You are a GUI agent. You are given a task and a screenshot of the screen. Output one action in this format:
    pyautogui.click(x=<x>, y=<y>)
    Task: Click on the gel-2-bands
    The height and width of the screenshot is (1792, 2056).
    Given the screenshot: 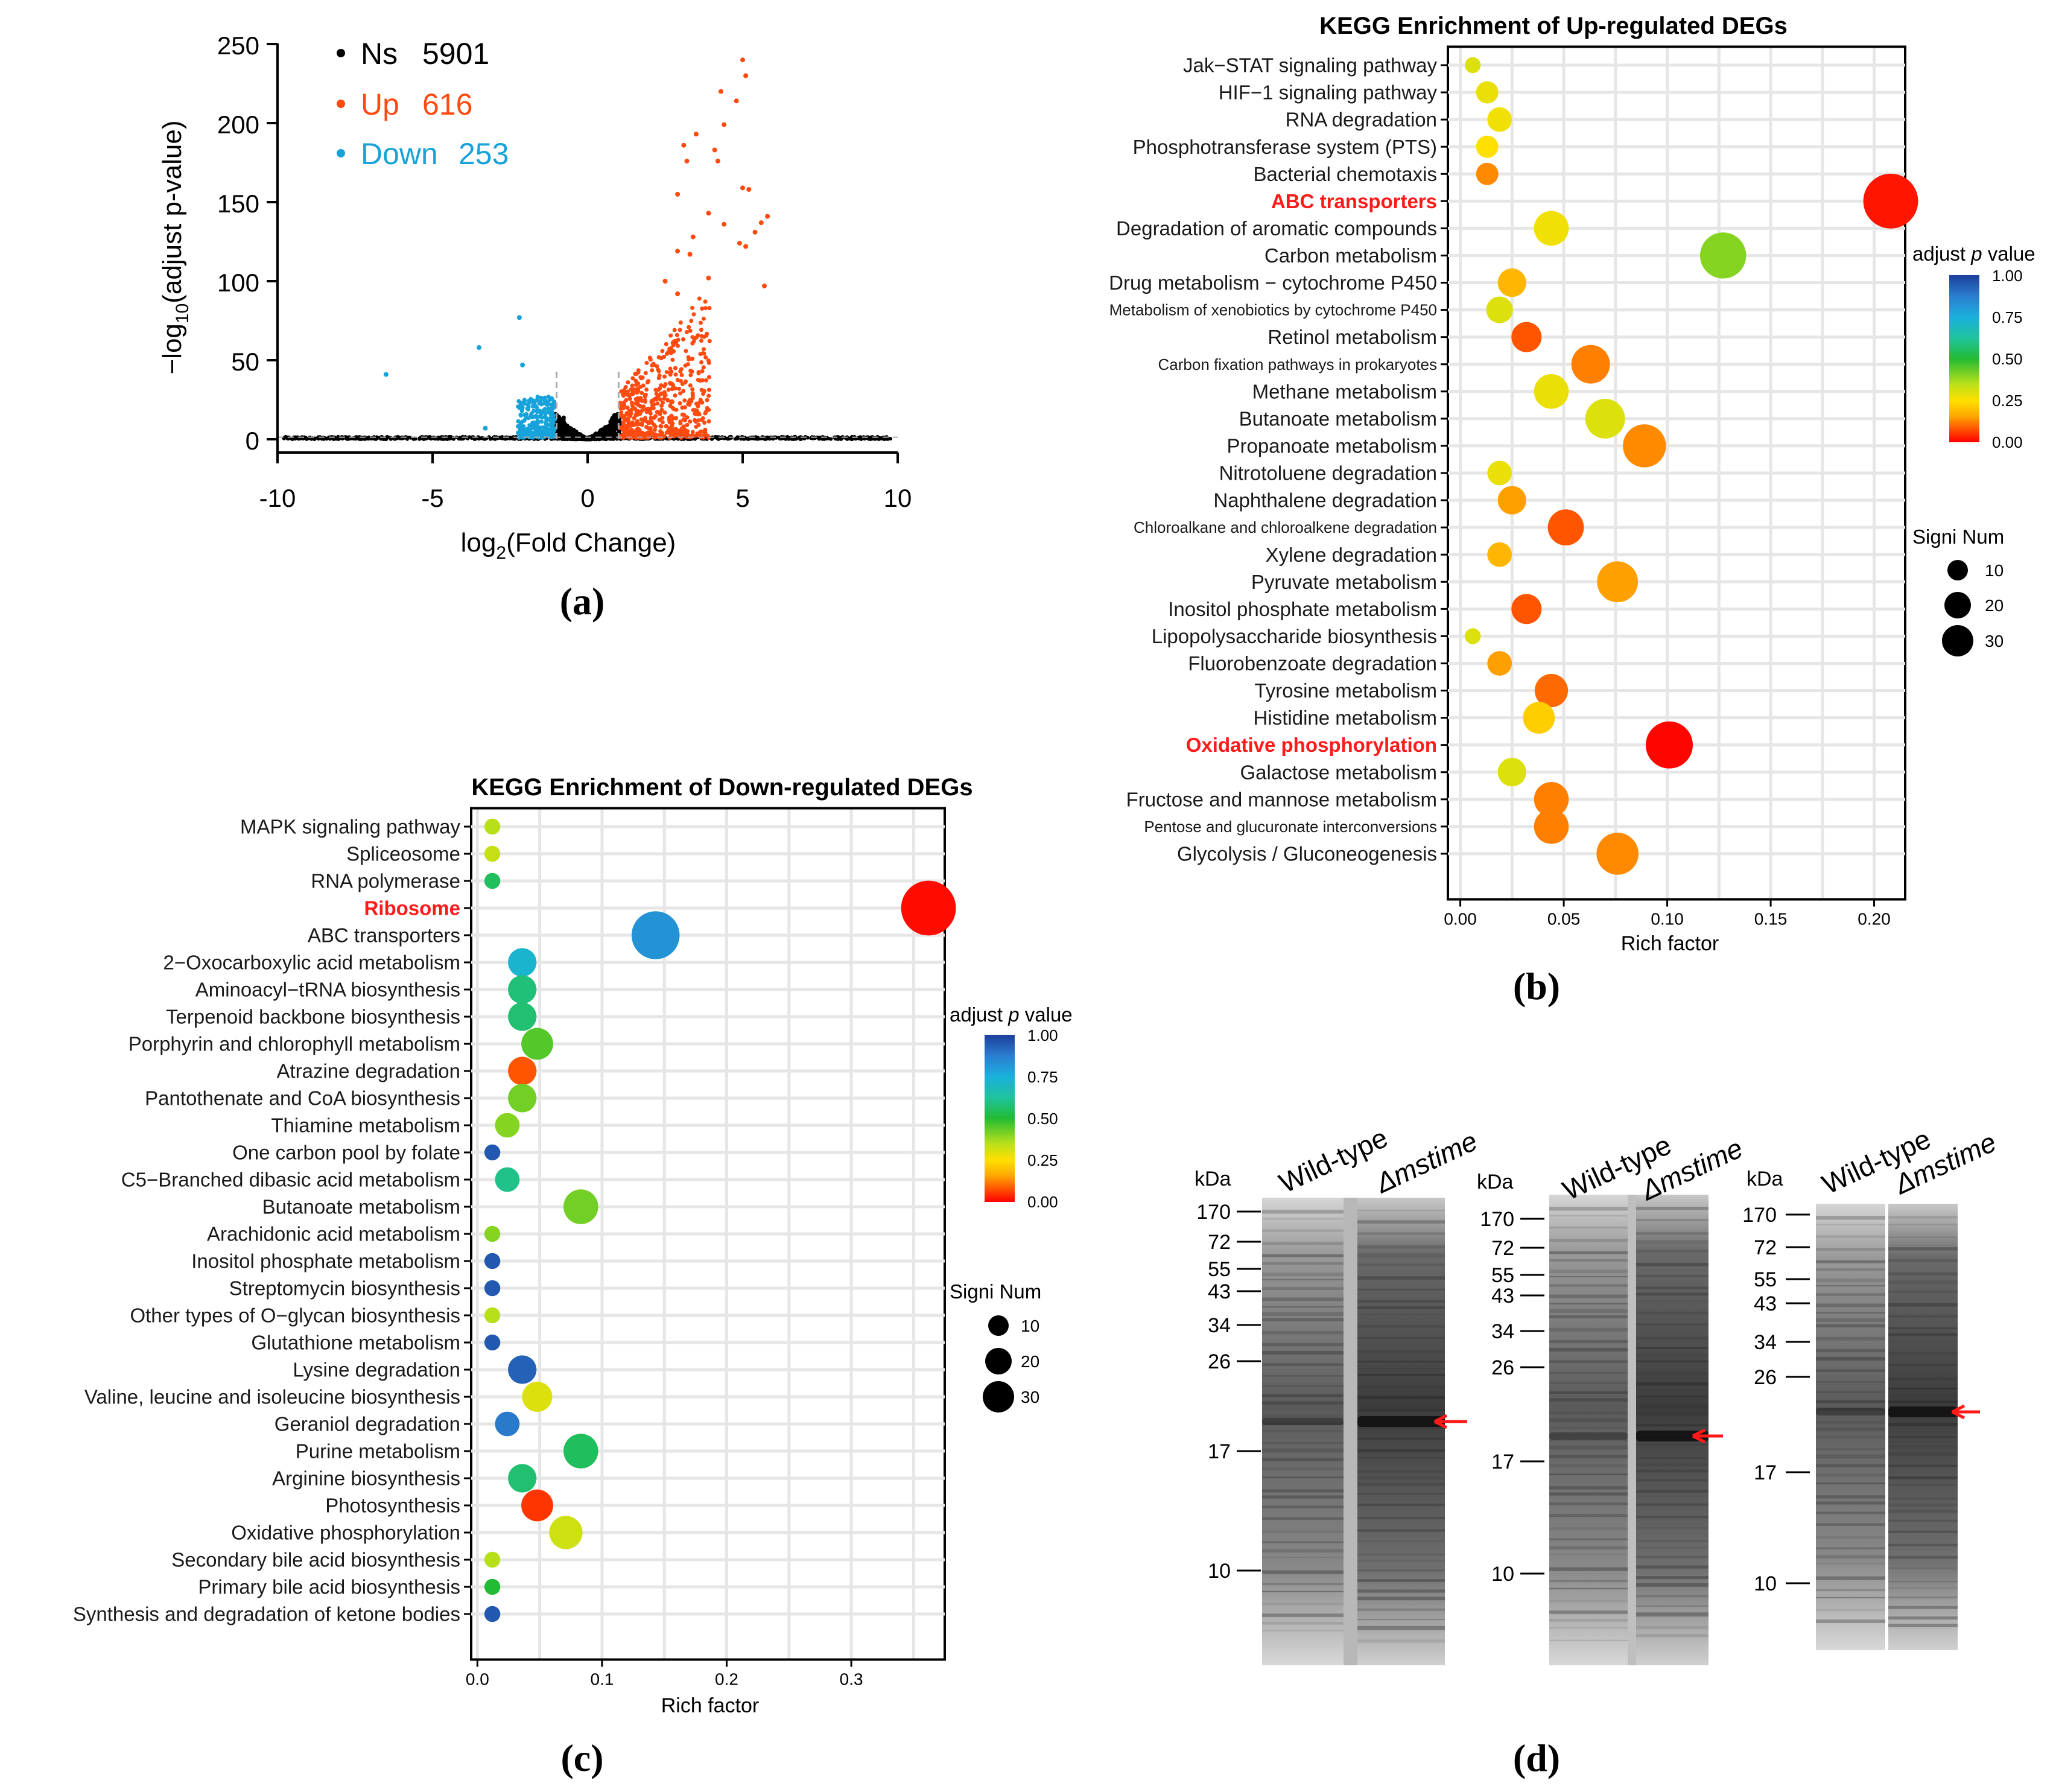 What is the action you would take?
    pyautogui.click(x=1629, y=1424)
    